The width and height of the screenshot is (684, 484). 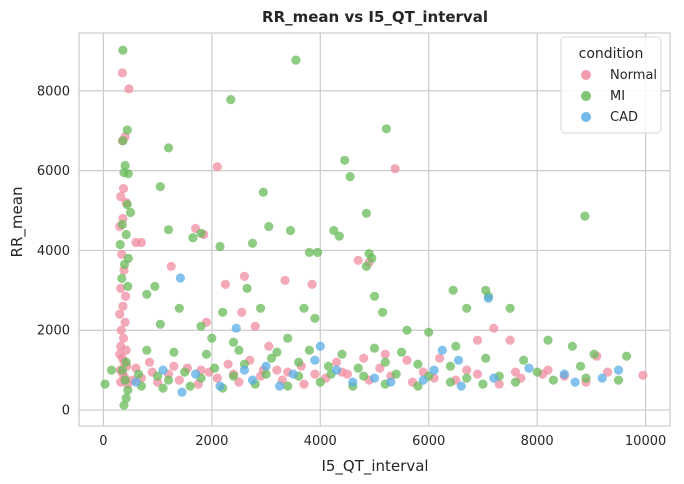 What do you see at coordinates (617, 96) in the screenshot?
I see `legend-label: MI` at bounding box center [617, 96].